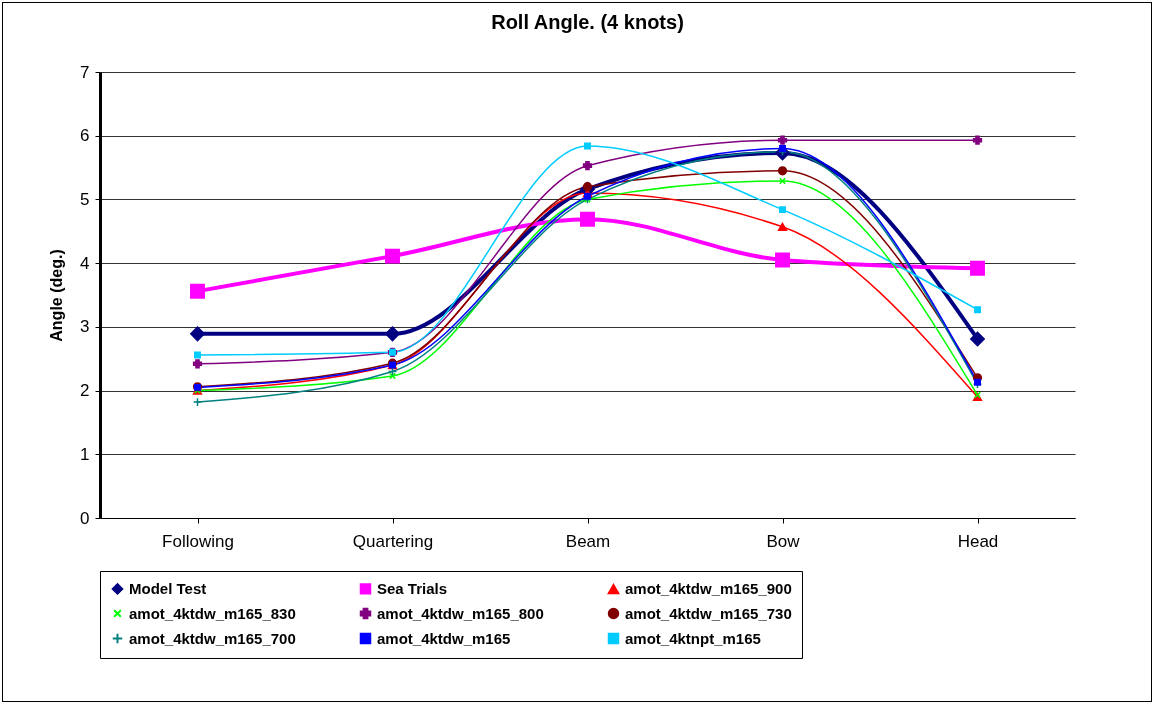  What do you see at coordinates (212, 638) in the screenshot?
I see `legend-label: amot_4ktdw_m165_700` at bounding box center [212, 638].